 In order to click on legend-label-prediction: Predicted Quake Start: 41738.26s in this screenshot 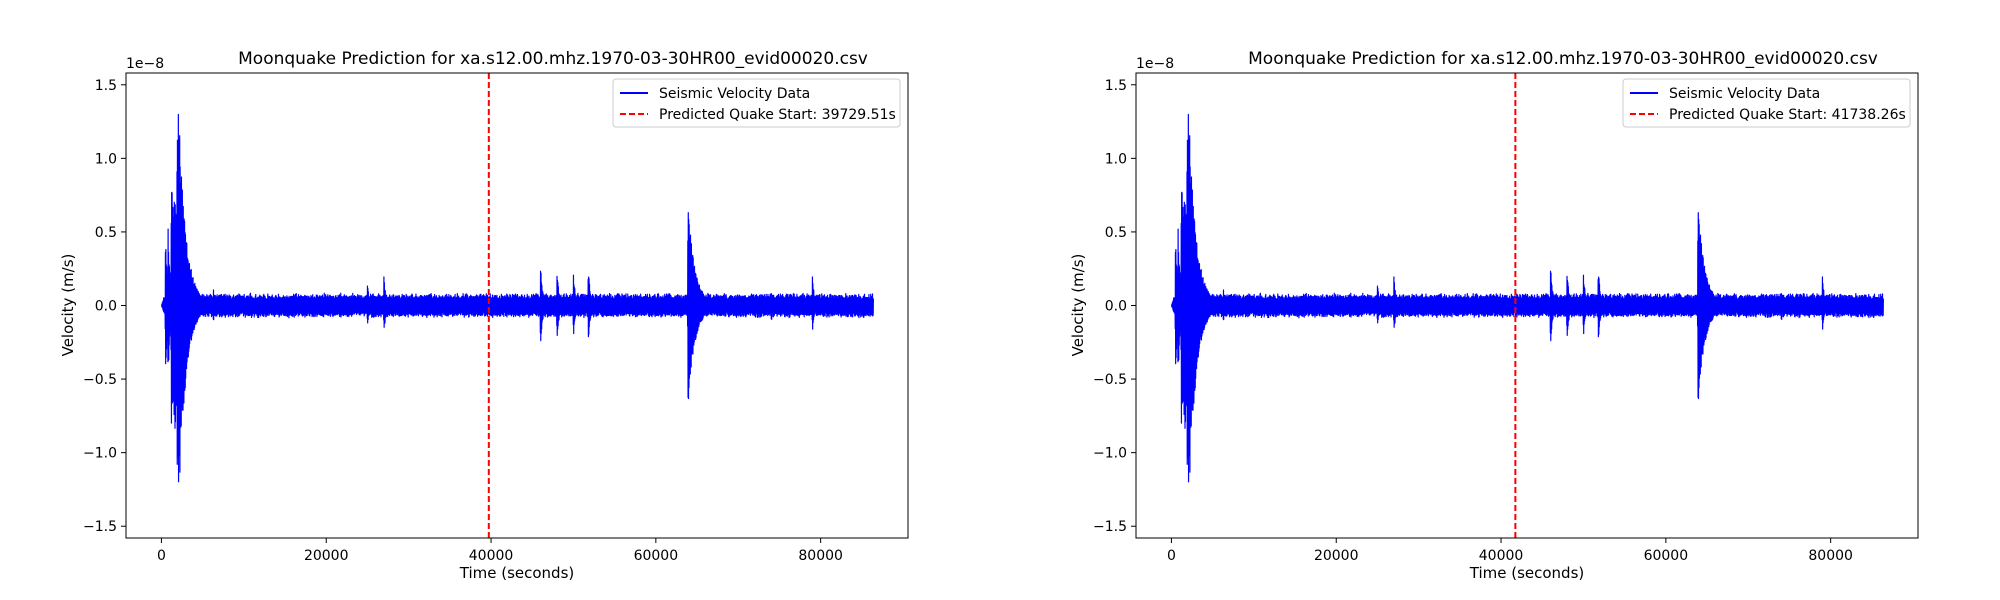, I will do `click(1787, 115)`.